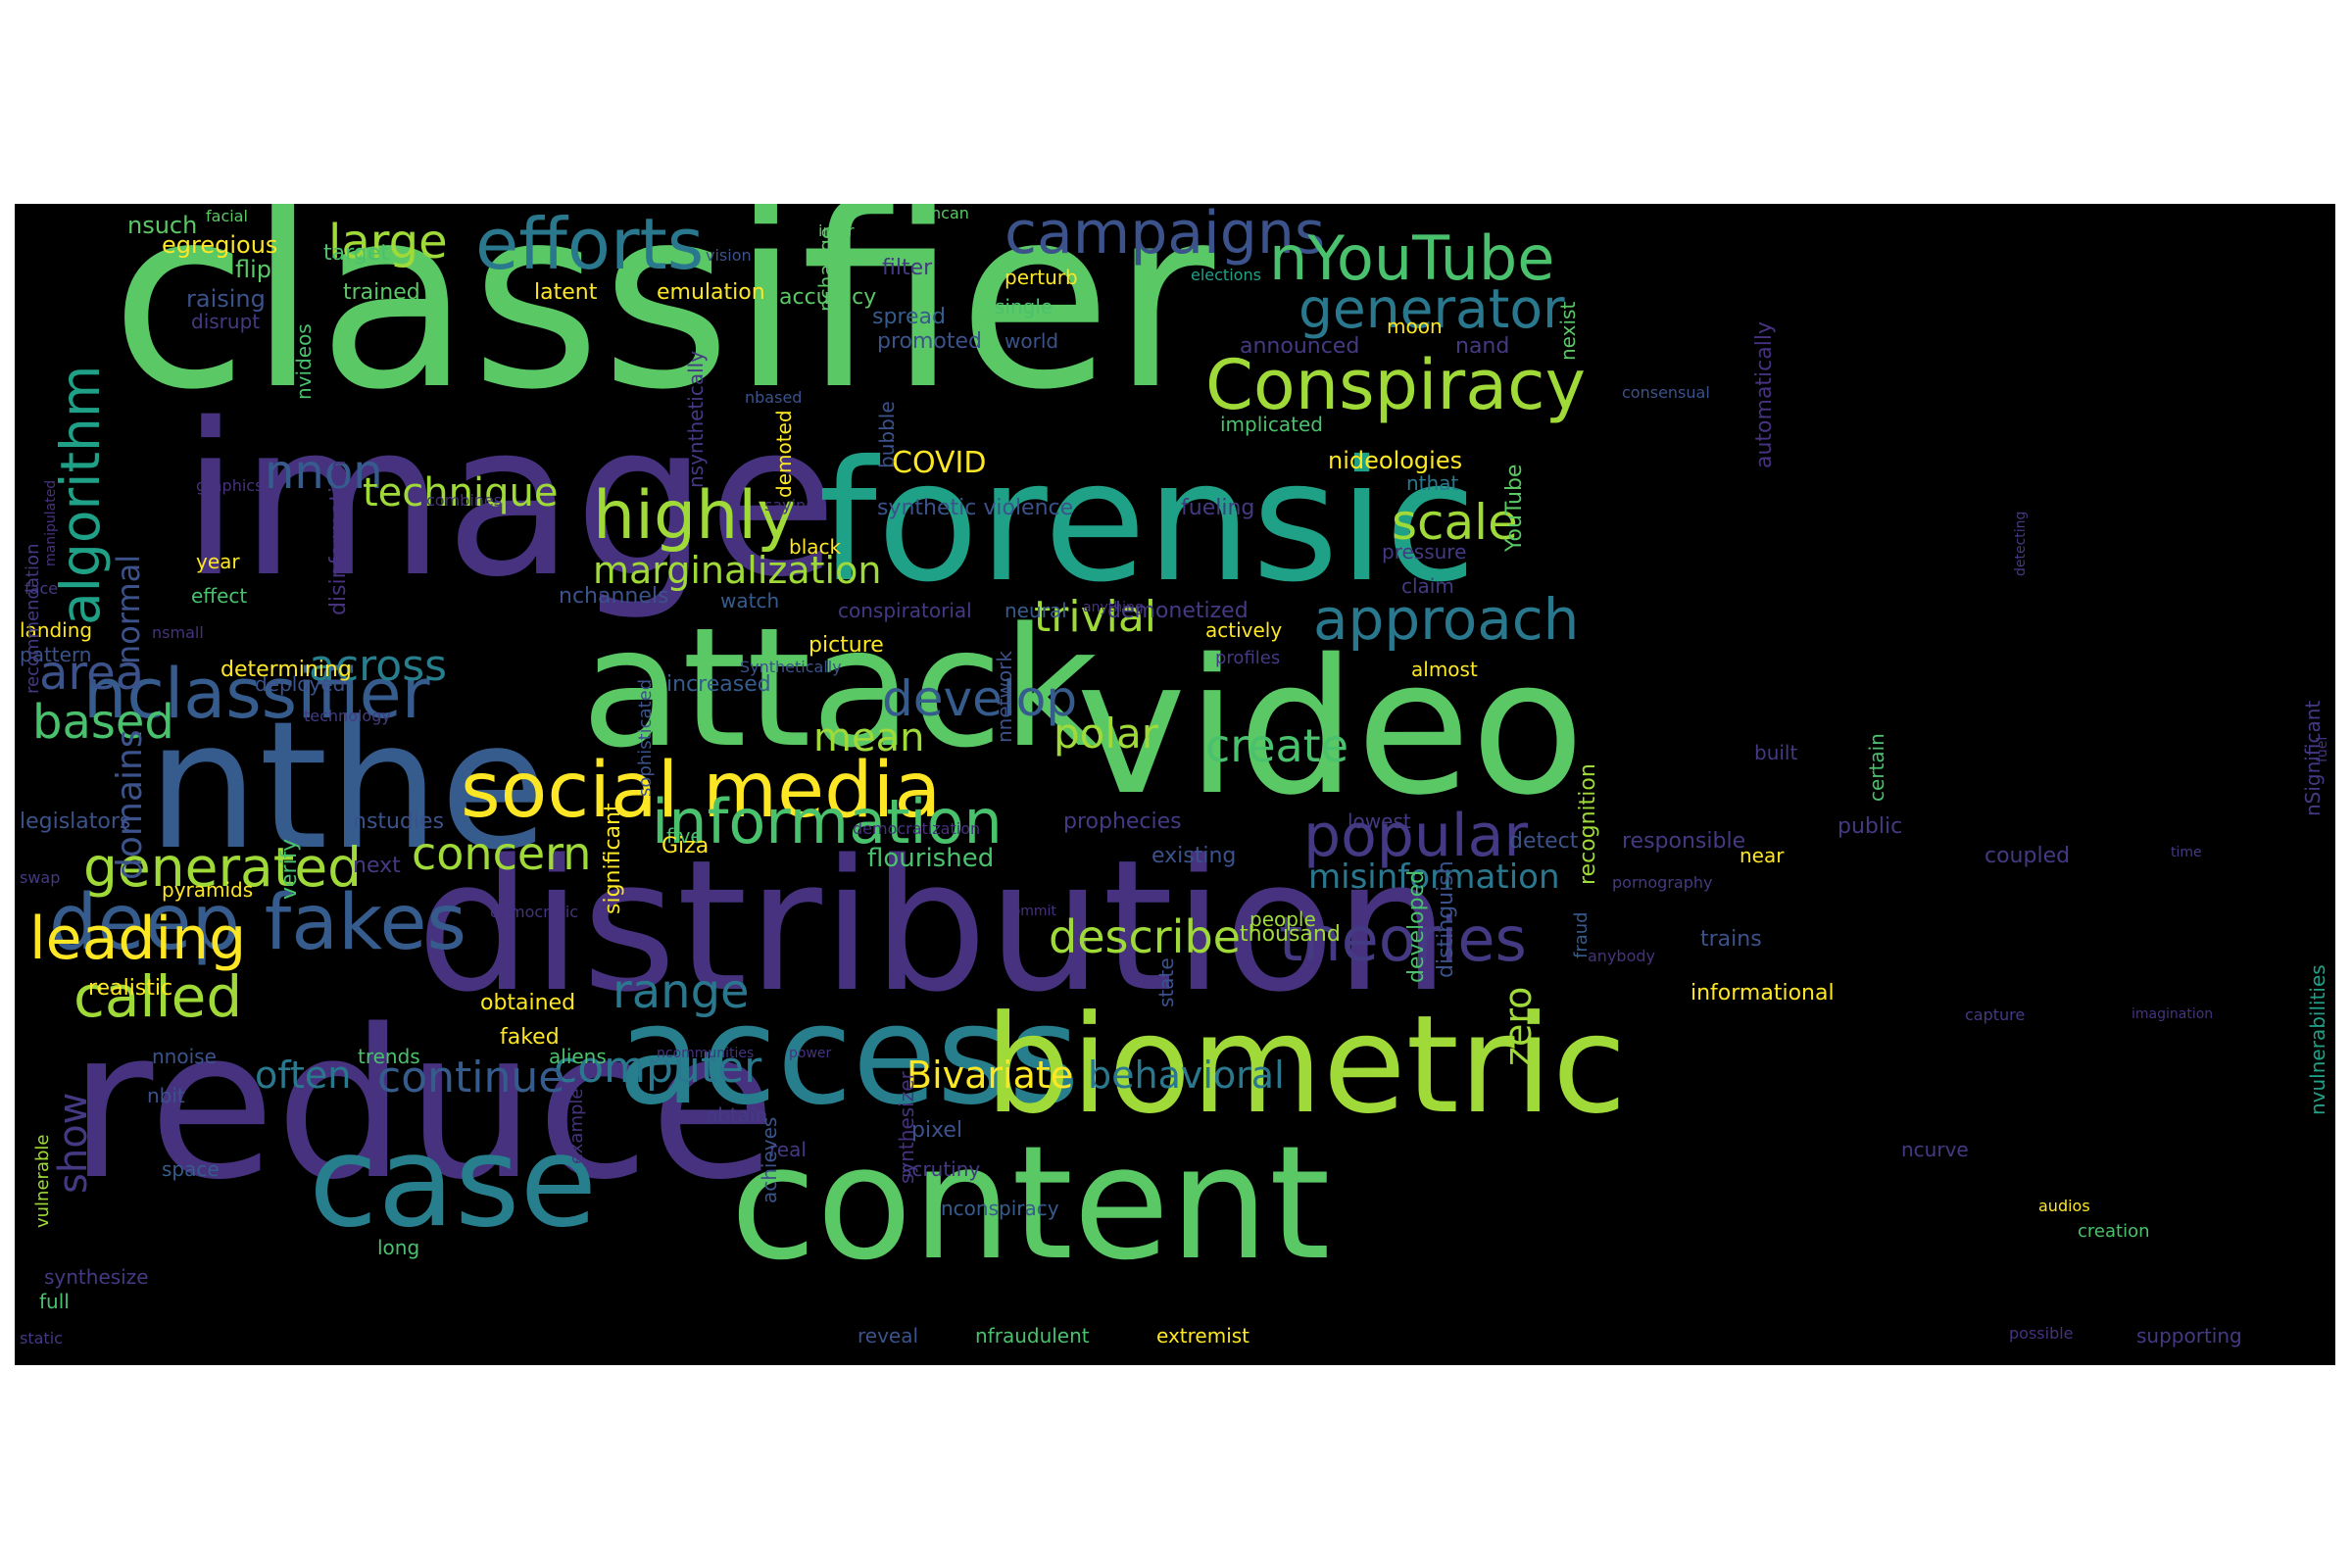  I want to click on word: perturb, so click(1041, 277).